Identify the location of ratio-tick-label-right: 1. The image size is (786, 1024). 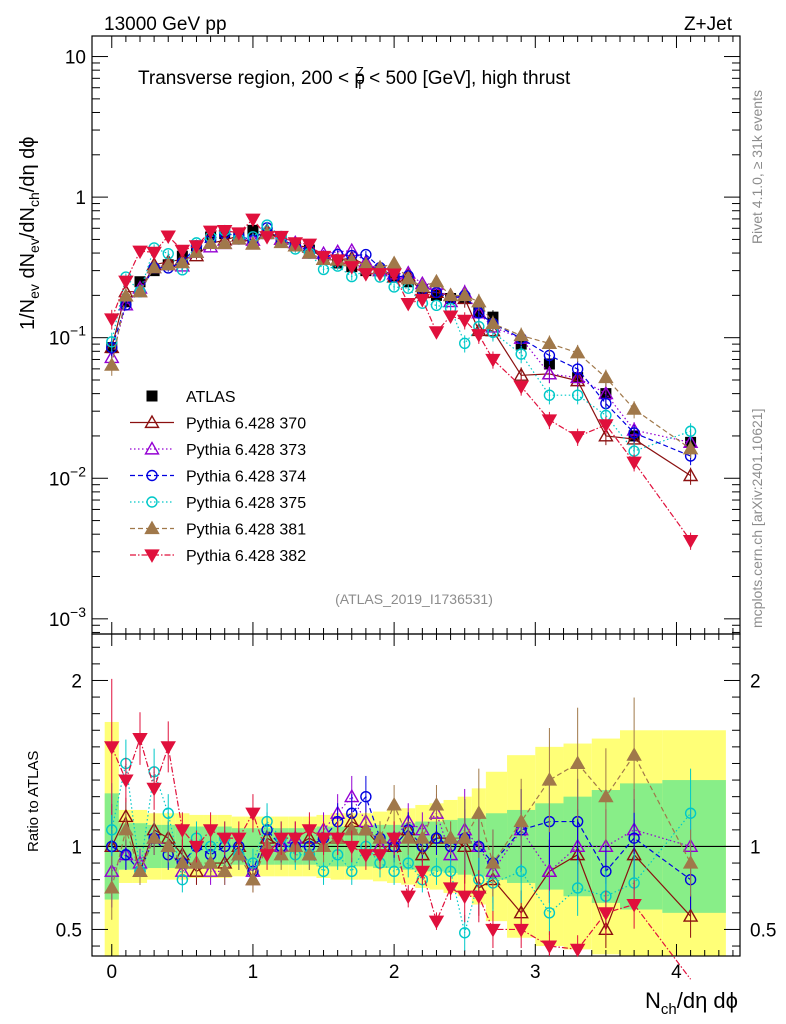
(755, 847).